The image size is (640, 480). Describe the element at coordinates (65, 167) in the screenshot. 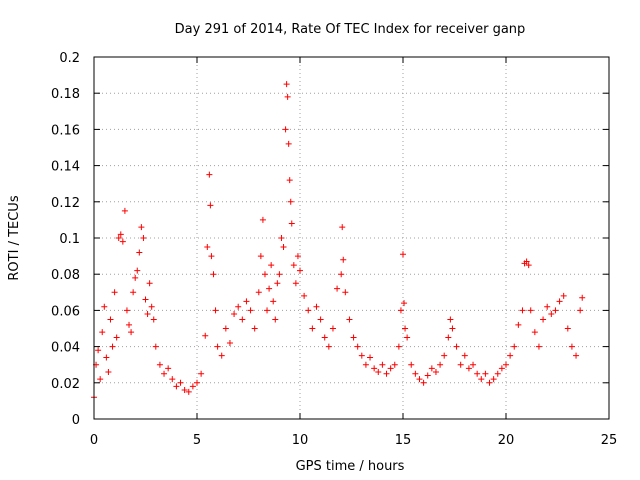

I see `y-tick-label: 0.14` at that location.